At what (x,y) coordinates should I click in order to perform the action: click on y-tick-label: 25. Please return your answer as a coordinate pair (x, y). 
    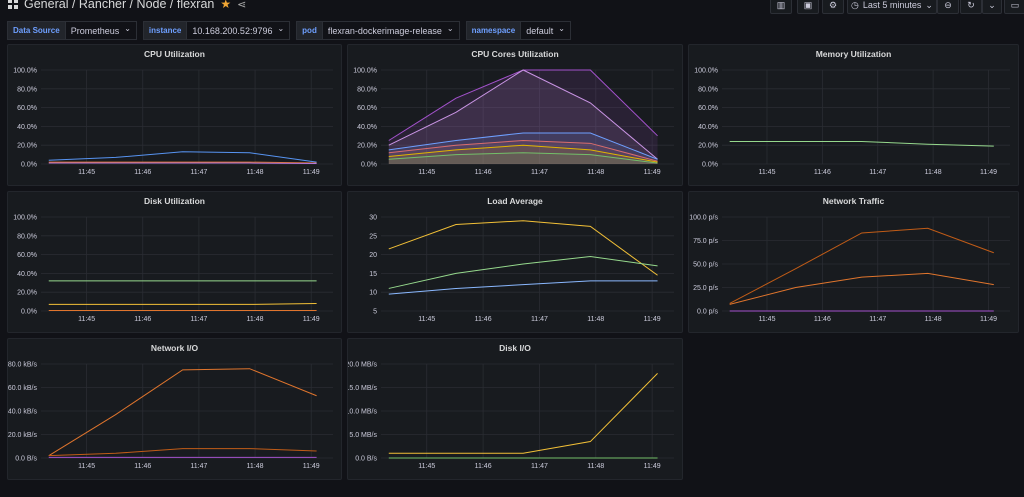
    Looking at the image, I should click on (373, 236).